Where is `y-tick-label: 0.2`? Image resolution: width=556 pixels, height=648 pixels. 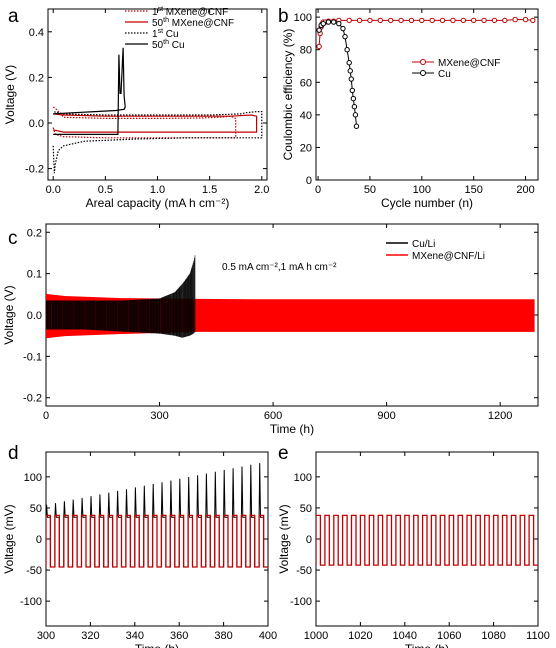 y-tick-label: 0.2 is located at coordinates (34, 233).